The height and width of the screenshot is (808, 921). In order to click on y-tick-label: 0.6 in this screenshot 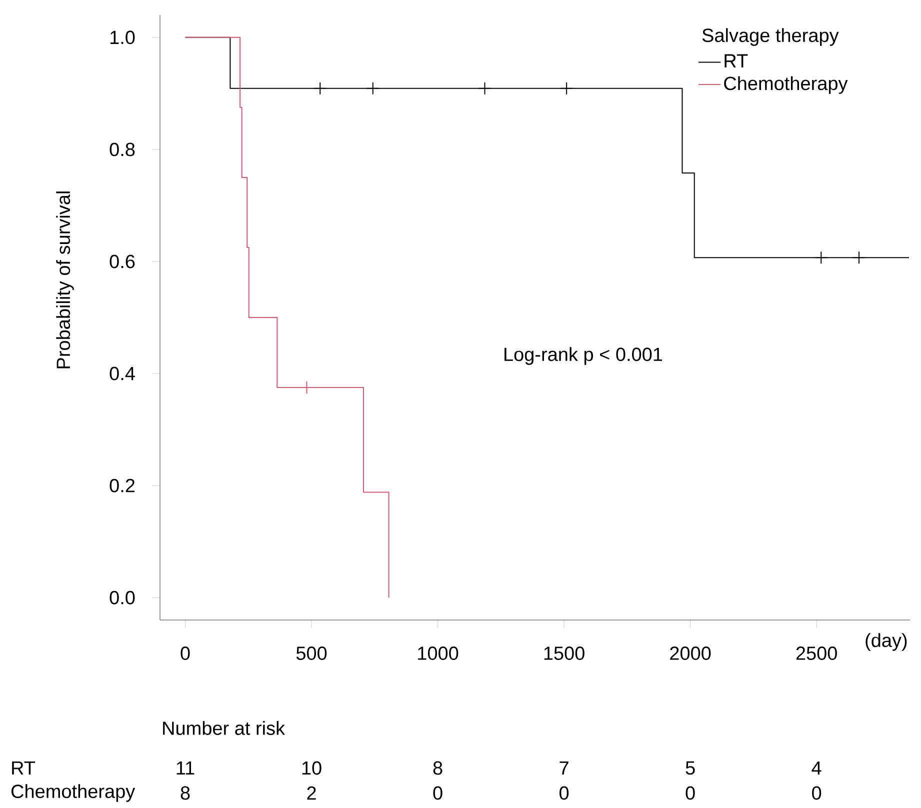, I will do `click(122, 261)`.